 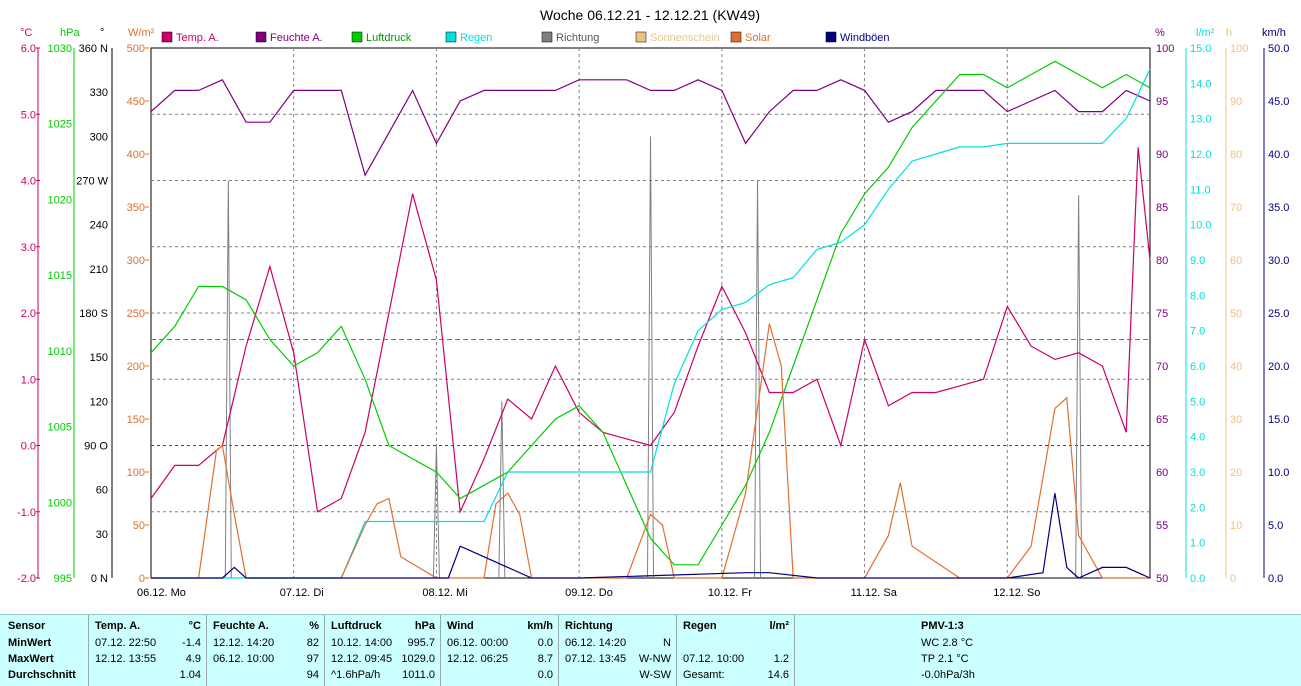 What do you see at coordinates (545, 675) in the screenshot?
I see `stats-cell: 0.0` at bounding box center [545, 675].